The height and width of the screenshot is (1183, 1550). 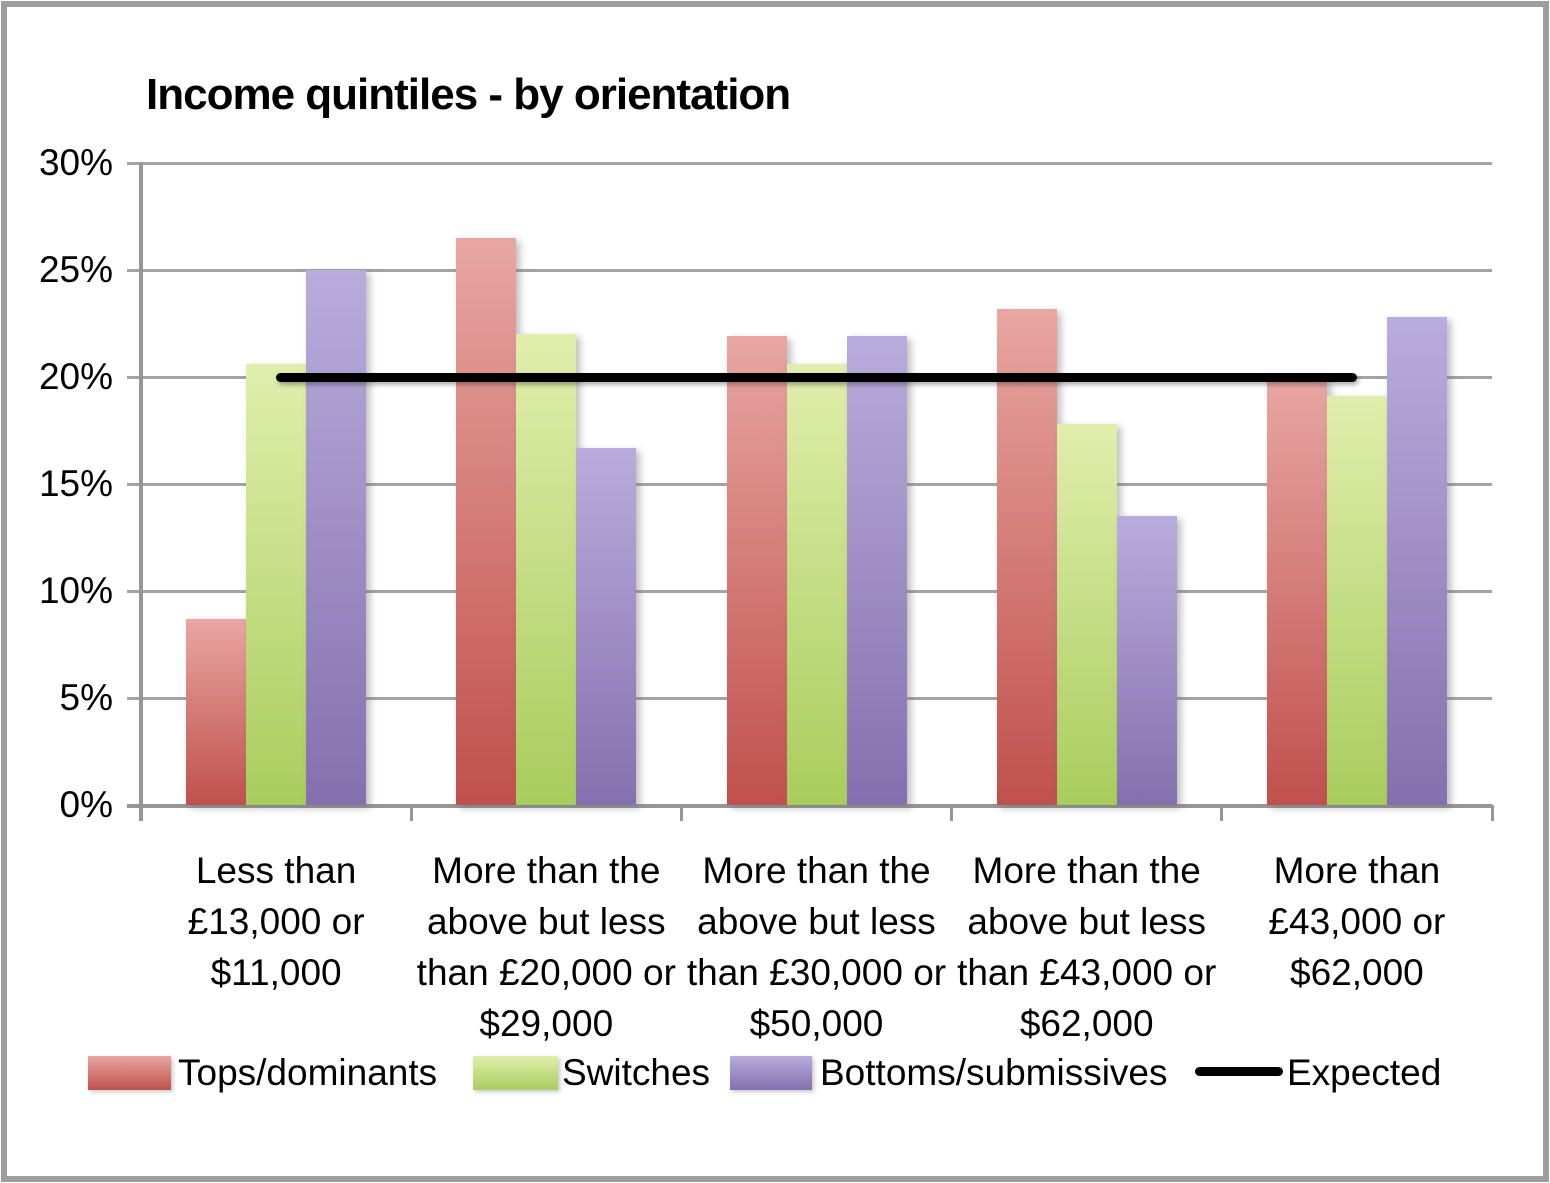 What do you see at coordinates (546, 972) in the screenshot?
I see `x-category-label-line: than £20,000 or` at bounding box center [546, 972].